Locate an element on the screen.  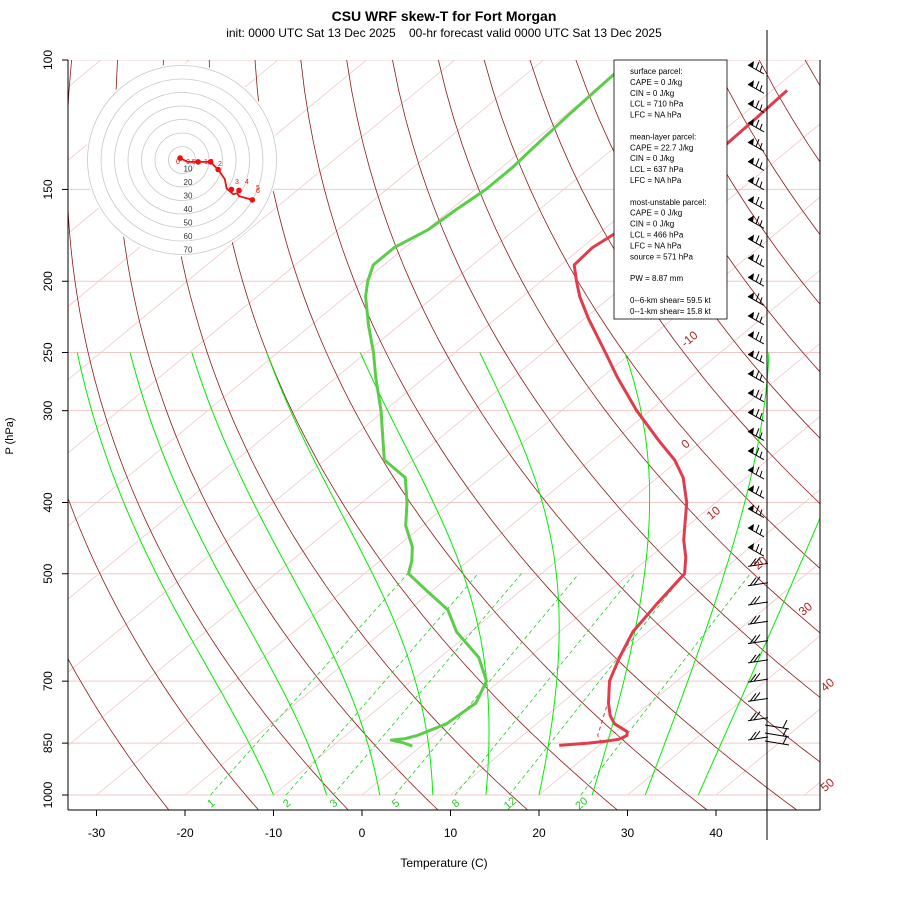
hodograph-ring is located at coordinates (182, 160).